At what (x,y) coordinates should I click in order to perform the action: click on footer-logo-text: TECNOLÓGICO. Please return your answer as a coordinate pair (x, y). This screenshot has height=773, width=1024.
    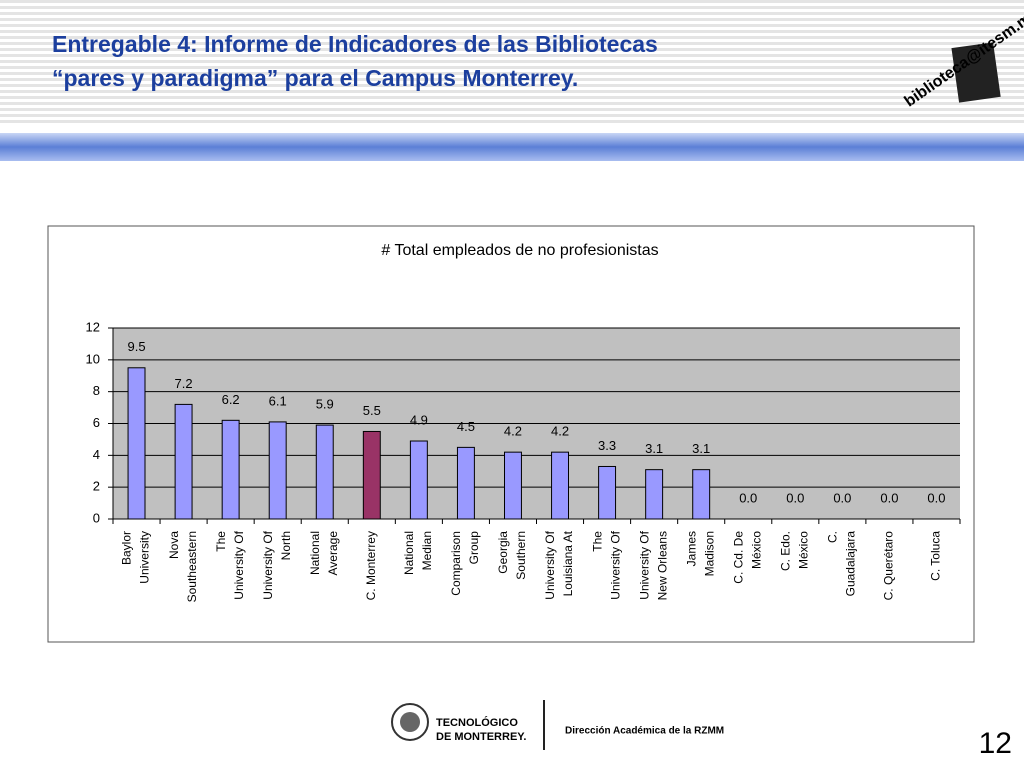
    Looking at the image, I should click on (477, 722).